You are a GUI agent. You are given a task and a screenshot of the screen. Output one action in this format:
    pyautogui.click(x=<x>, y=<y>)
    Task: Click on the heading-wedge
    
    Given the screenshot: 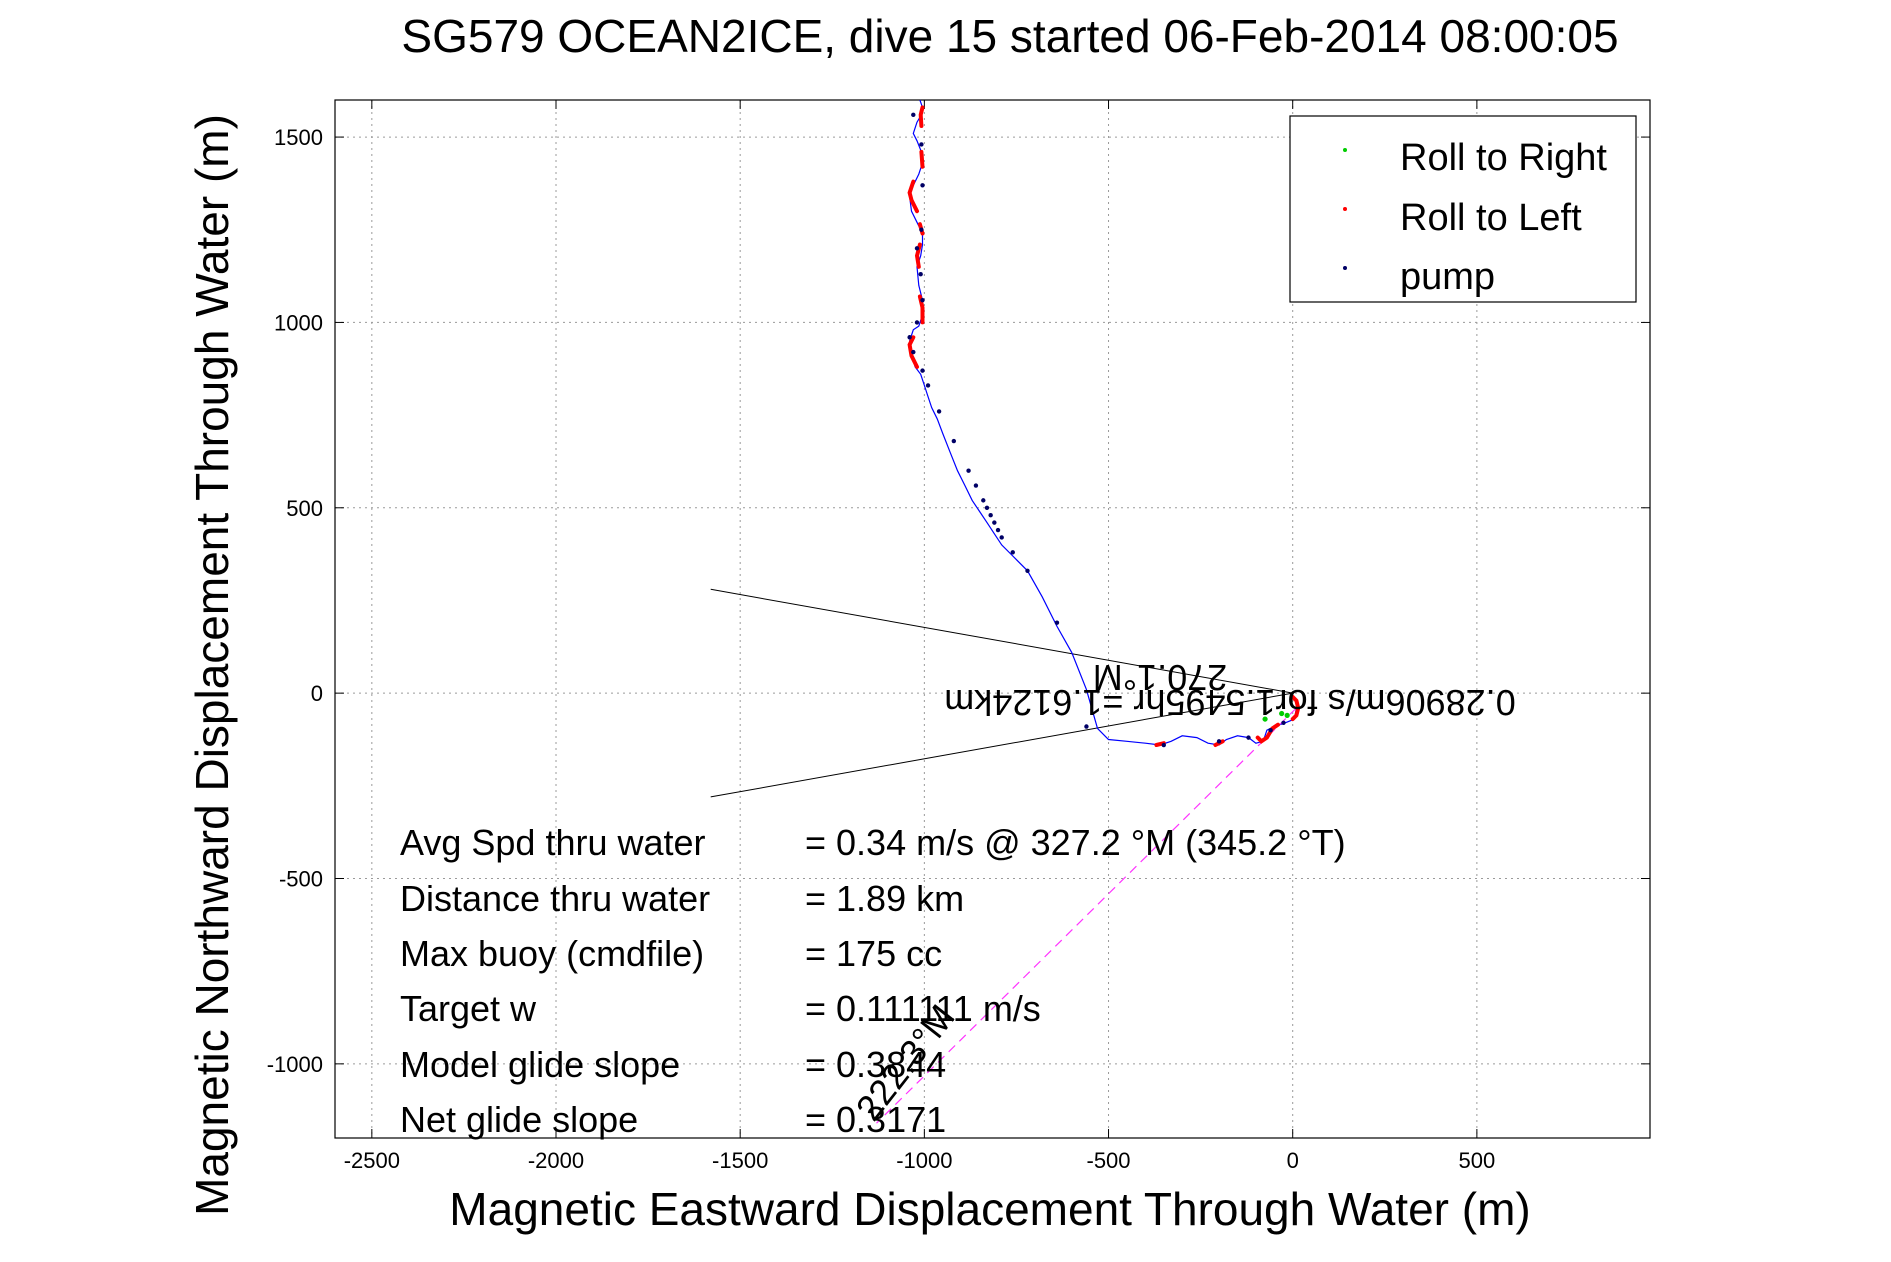 What is the action you would take?
    pyautogui.click(x=1001, y=693)
    